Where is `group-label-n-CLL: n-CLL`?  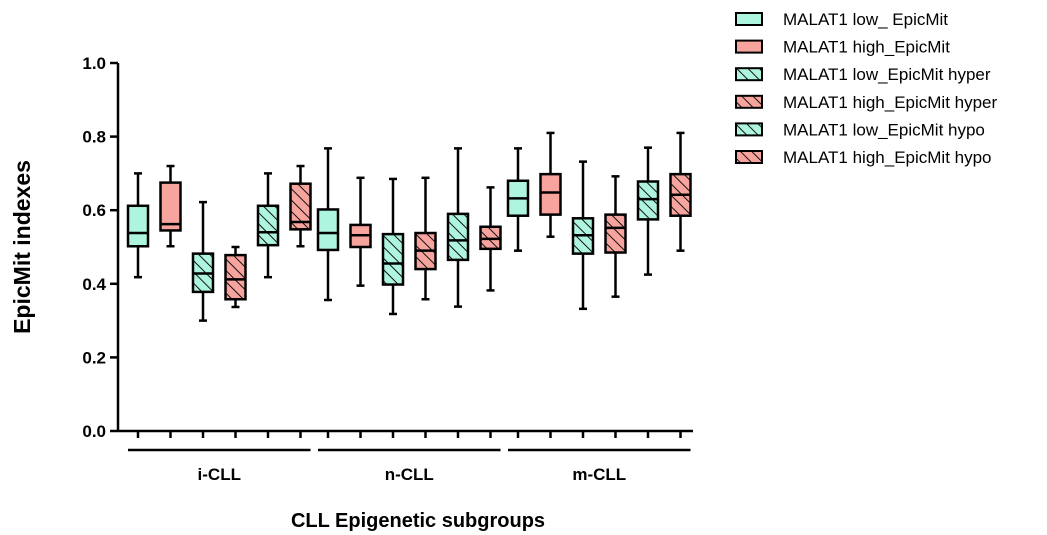 group-label-n-CLL: n-CLL is located at coordinates (409, 474).